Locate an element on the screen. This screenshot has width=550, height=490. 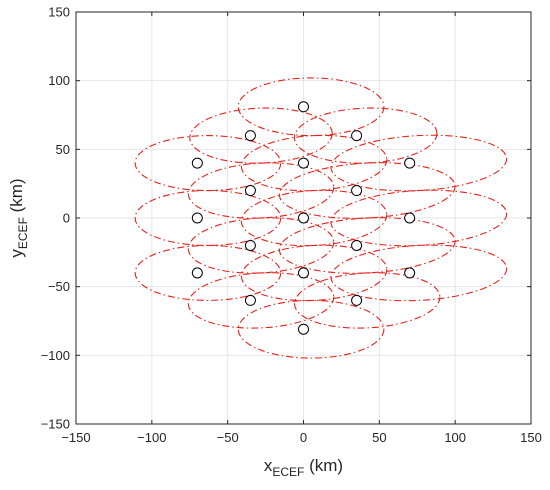
y-tick-label: −150 is located at coordinates (55, 424).